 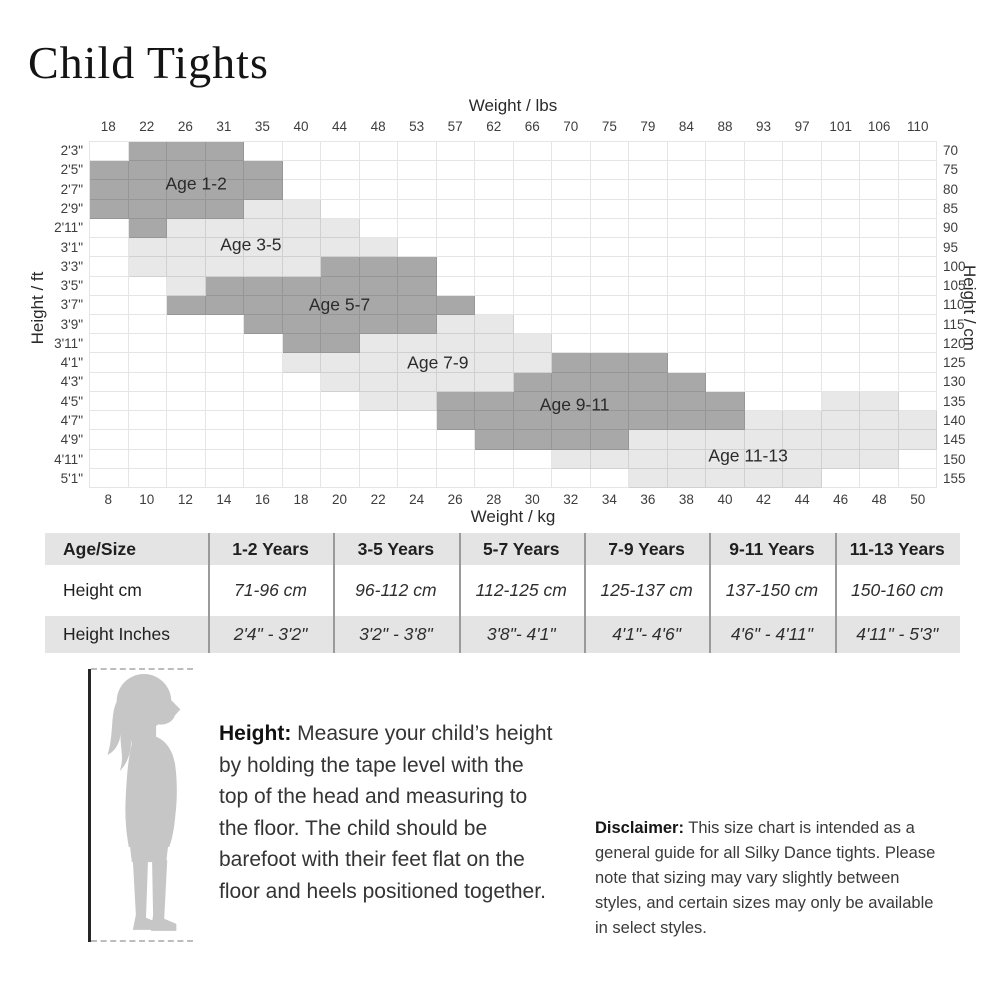 What do you see at coordinates (639, 827) in the screenshot?
I see `disclaimer-label: Disclaimer:` at bounding box center [639, 827].